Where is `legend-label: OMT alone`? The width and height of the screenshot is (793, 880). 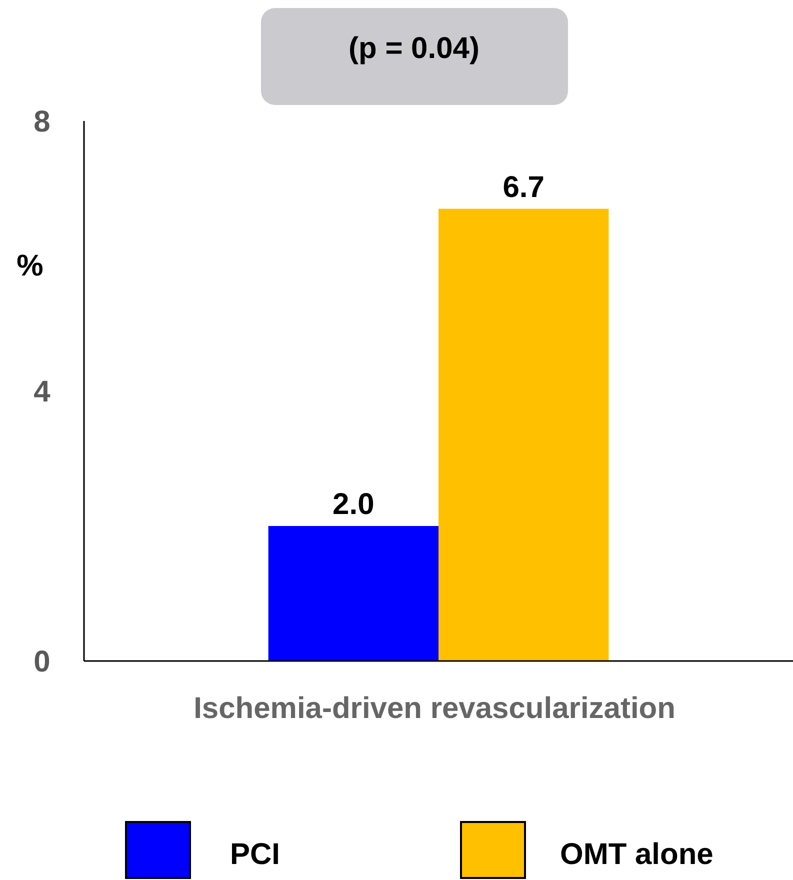
legend-label: OMT alone is located at coordinates (637, 854).